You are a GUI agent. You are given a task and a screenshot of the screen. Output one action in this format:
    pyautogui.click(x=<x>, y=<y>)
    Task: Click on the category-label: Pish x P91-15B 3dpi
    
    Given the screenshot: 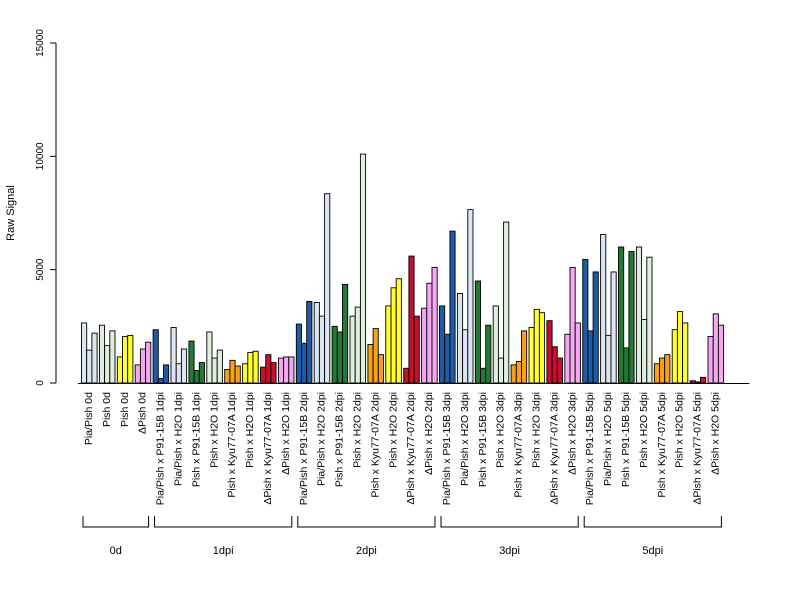 What is the action you would take?
    pyautogui.click(x=483, y=439)
    